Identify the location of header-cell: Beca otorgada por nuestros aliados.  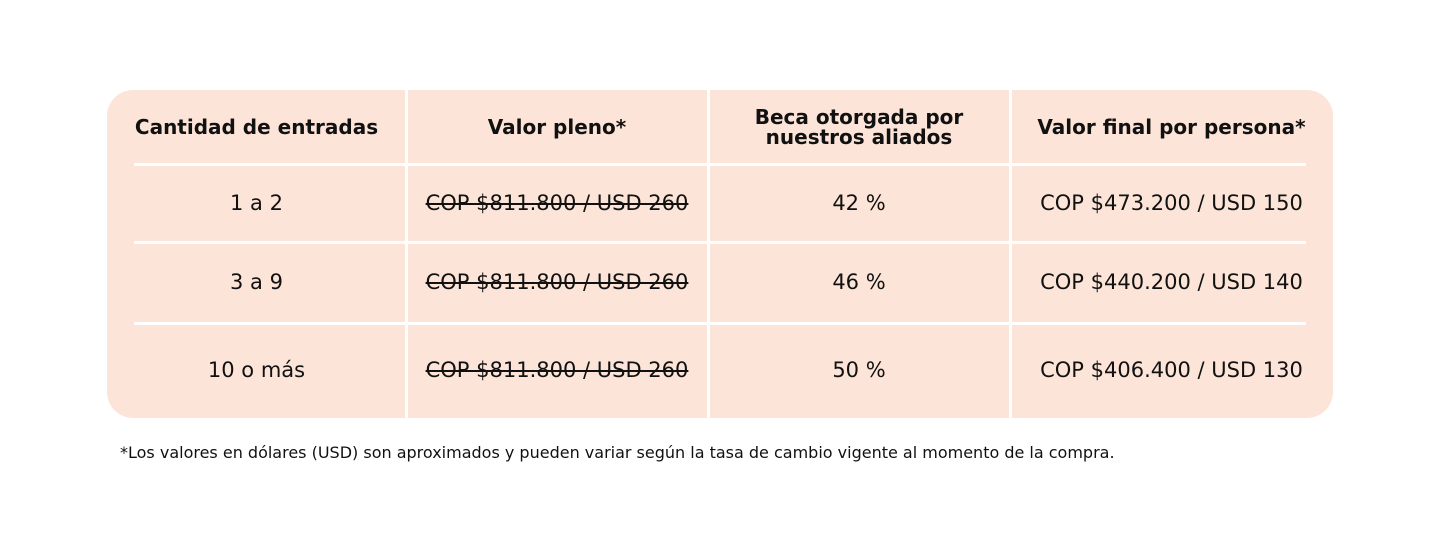
(859, 127).